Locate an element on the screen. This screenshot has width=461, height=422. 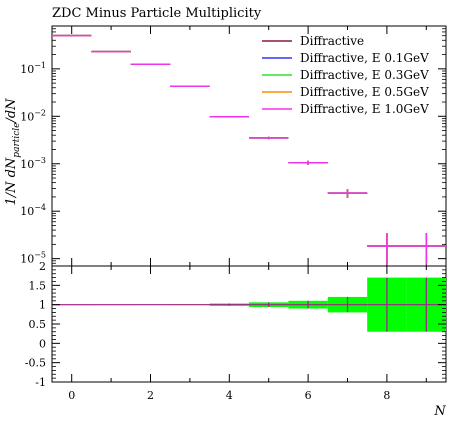
y-tick-label-3: 10⁻⁴ is located at coordinates (33, 210).